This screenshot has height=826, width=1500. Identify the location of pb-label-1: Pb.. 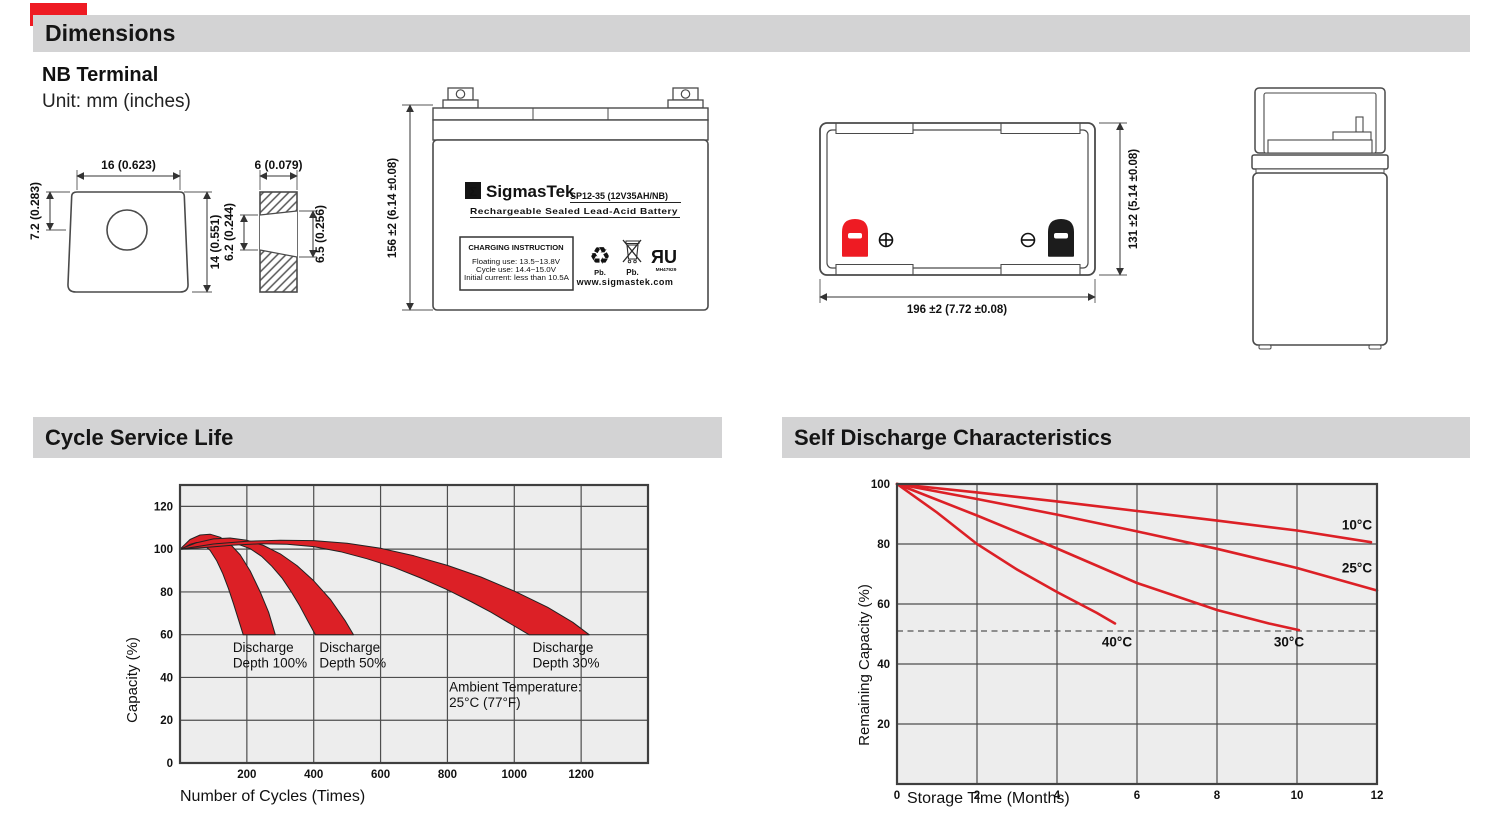
(600, 272).